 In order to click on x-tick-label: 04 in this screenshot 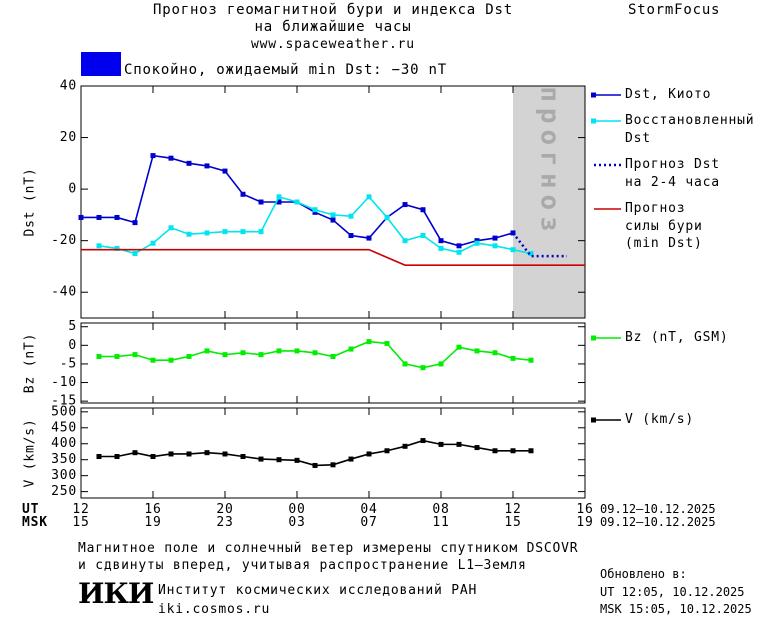, I will do `click(369, 509)`.